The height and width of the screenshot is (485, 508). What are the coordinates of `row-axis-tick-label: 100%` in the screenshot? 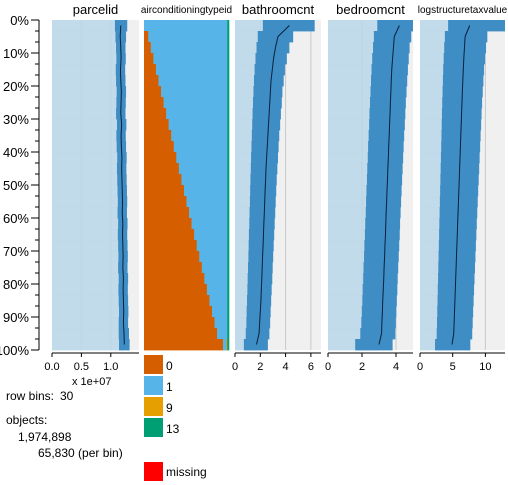 It's located at (14, 350).